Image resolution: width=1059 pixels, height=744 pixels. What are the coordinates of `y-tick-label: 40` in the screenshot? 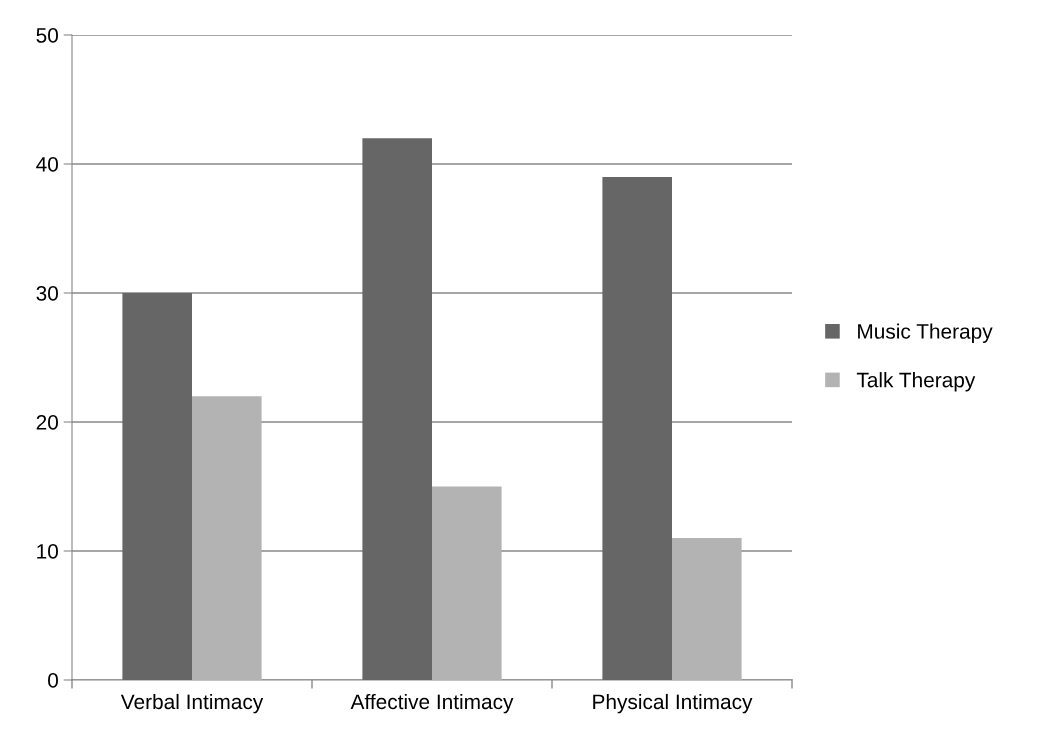 It's located at (47, 164).